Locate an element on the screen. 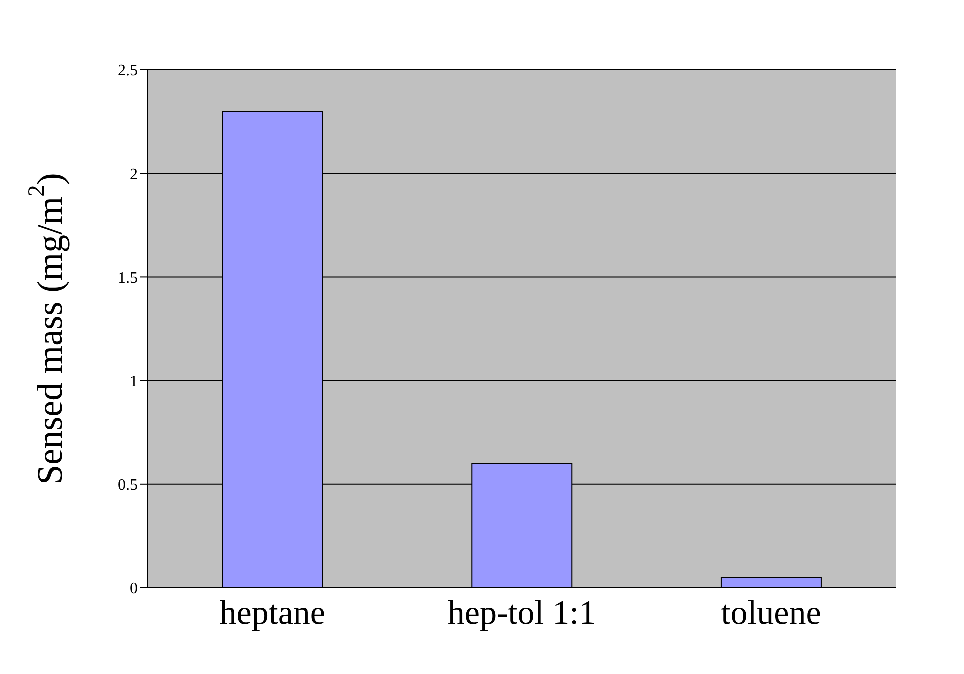 The width and height of the screenshot is (964, 674). bar is located at coordinates (771, 582).